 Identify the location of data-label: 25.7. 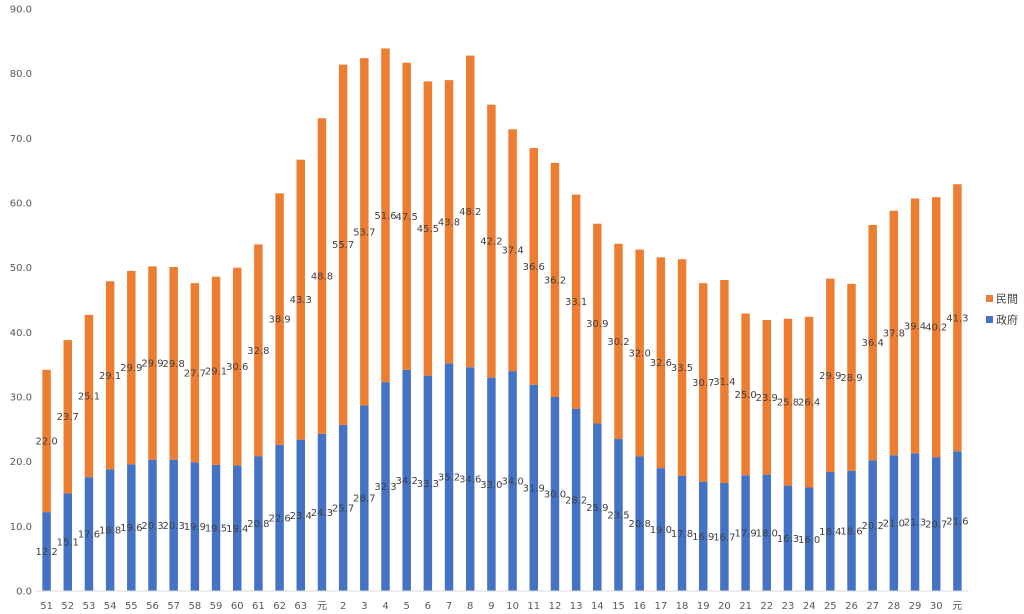
(343, 508).